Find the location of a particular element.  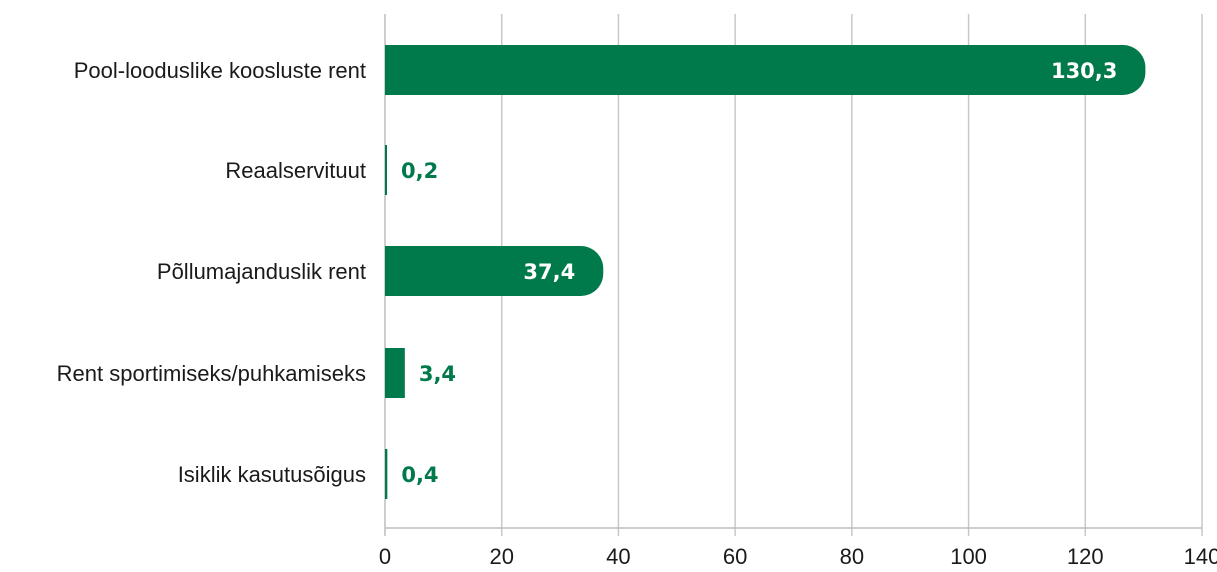

x-tick-label: 0 is located at coordinates (385, 556).